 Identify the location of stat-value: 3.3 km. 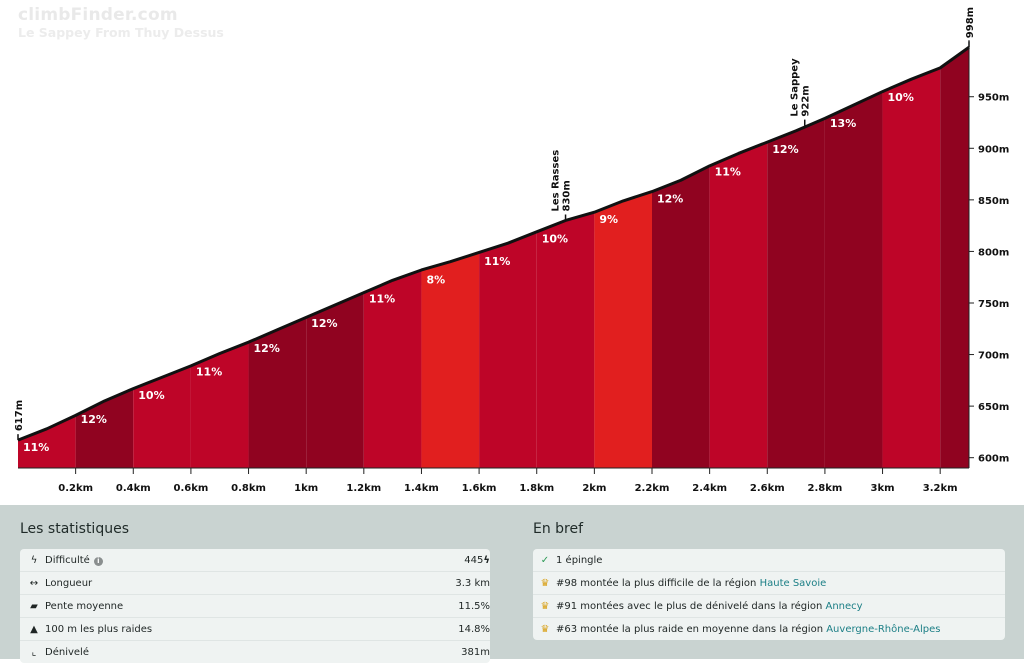
(472, 583).